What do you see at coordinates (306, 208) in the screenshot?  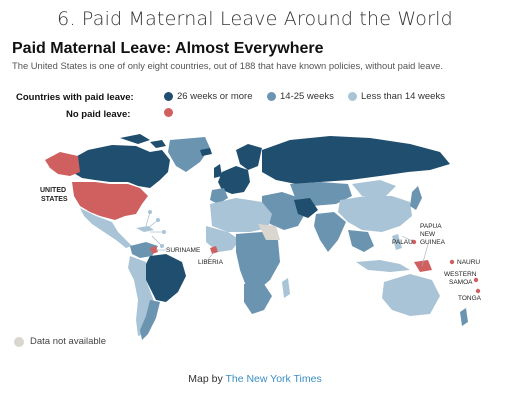 I see `region-iran` at bounding box center [306, 208].